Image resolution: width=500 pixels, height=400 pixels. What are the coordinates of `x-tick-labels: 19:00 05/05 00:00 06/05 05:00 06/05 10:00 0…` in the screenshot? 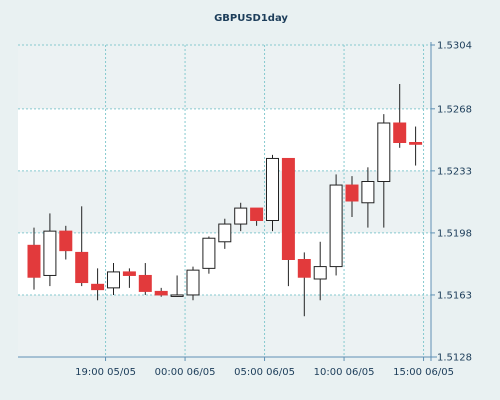 It's located at (264, 372).